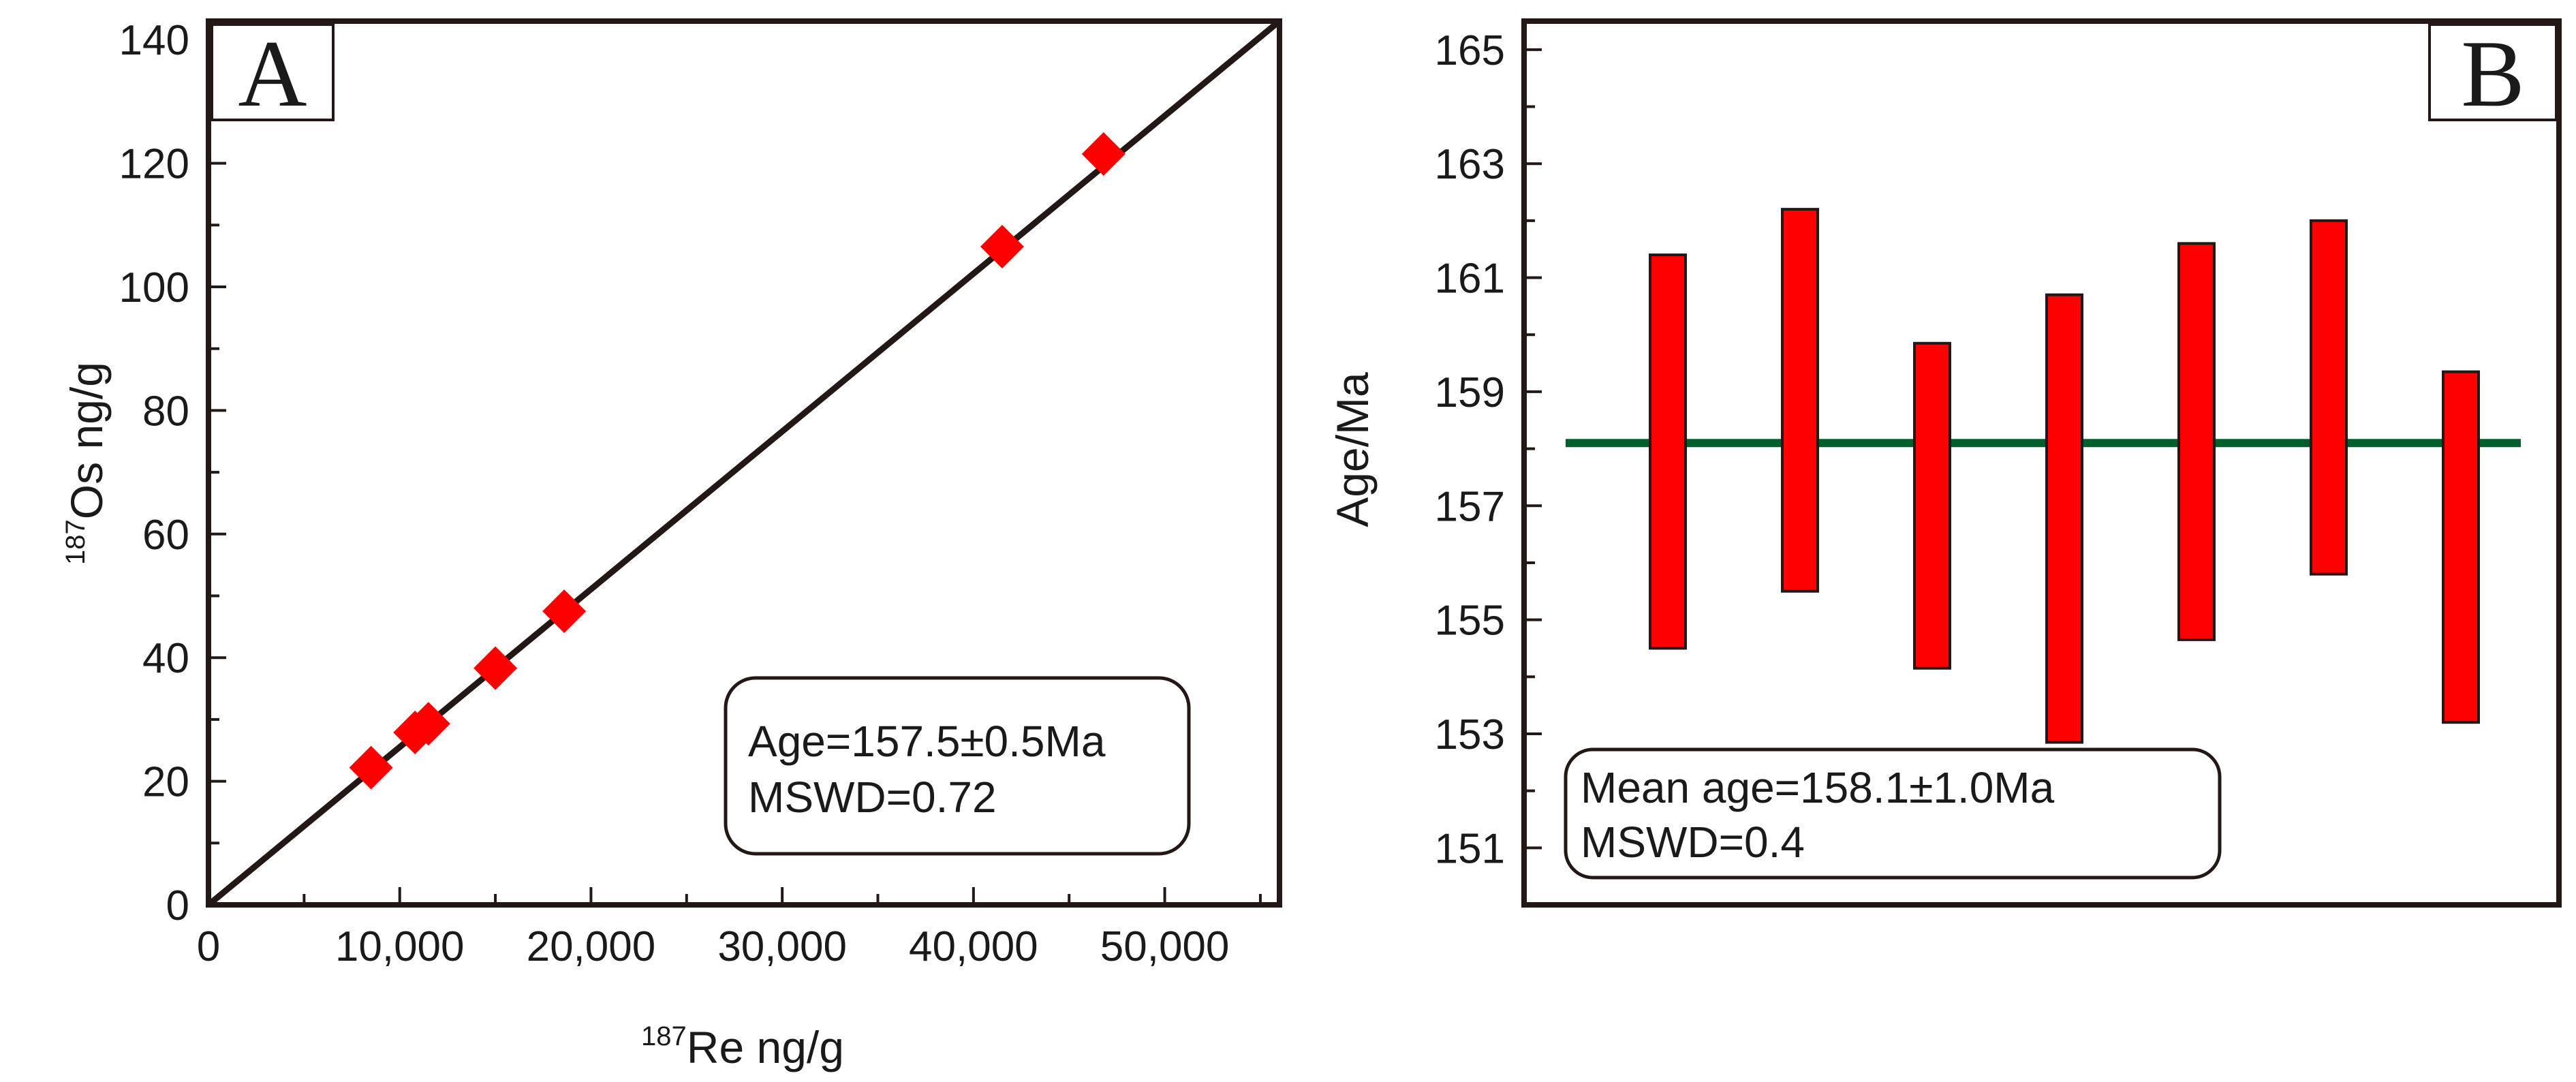 The height and width of the screenshot is (1082, 2576). Describe the element at coordinates (154, 40) in the screenshot. I see `panel-a-y-tick-label: 140` at that location.